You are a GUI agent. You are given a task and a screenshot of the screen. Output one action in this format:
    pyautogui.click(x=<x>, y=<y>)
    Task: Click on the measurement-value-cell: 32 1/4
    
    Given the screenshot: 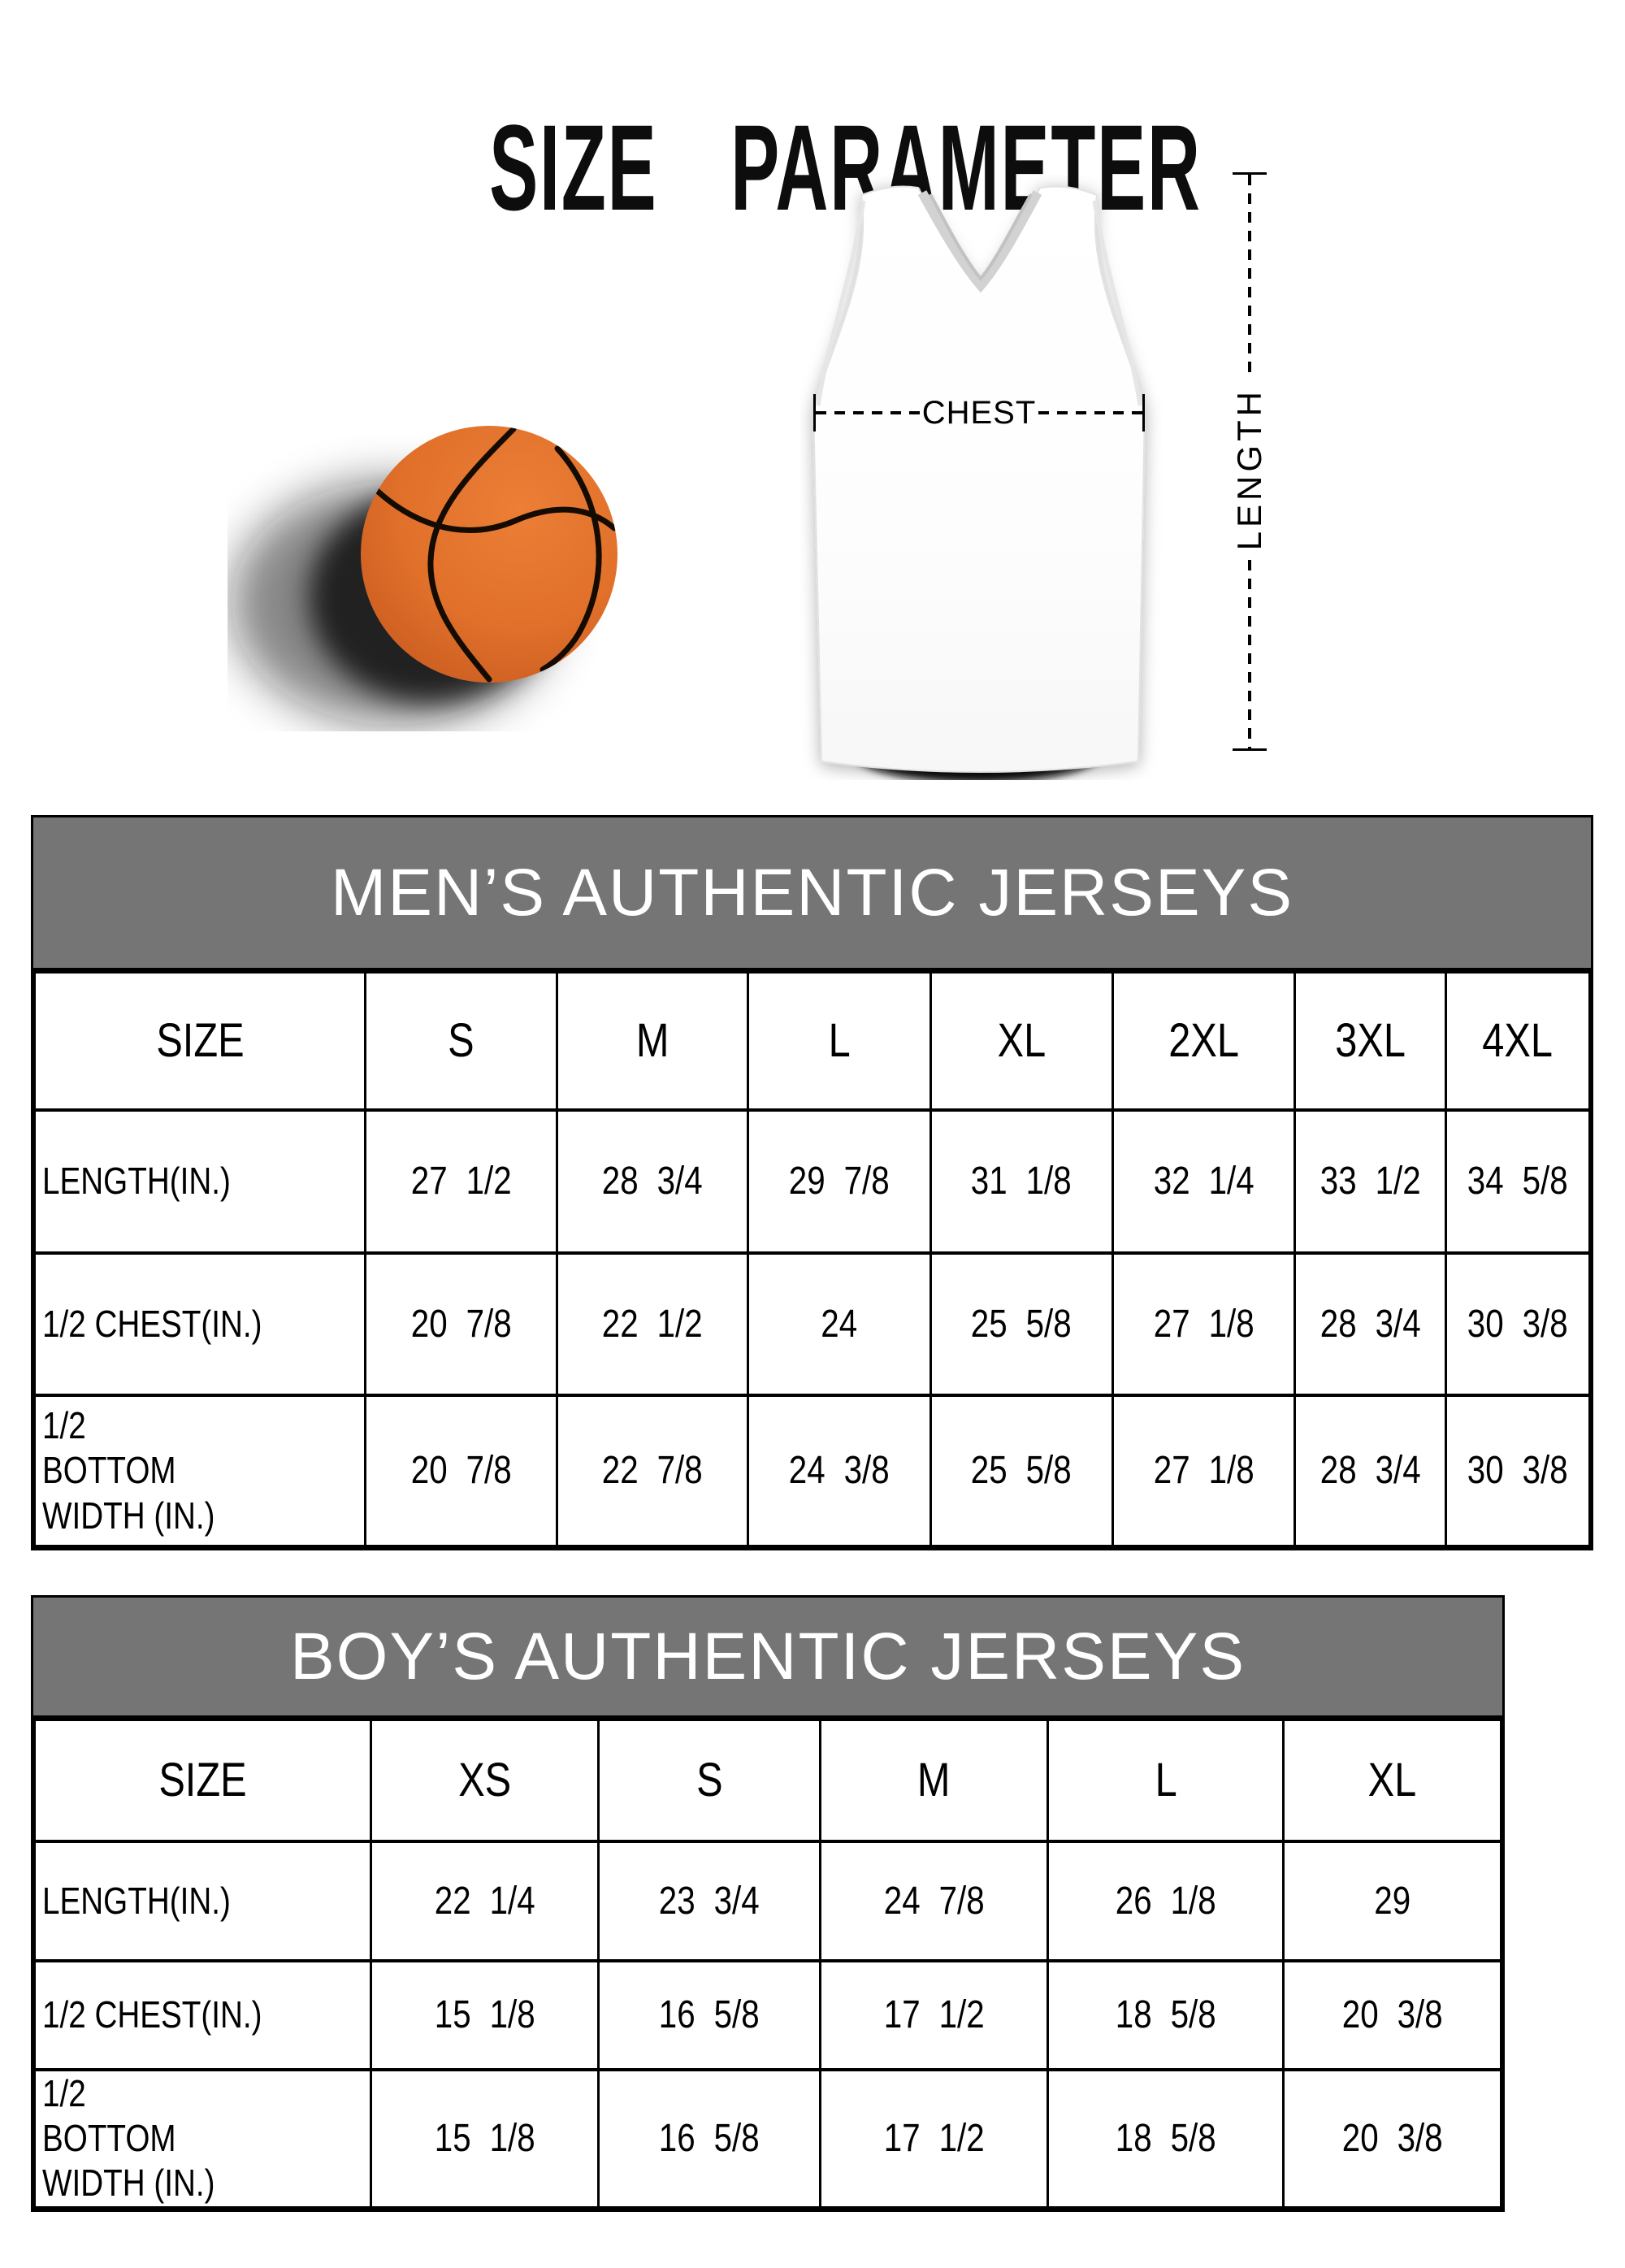 What is the action you would take?
    pyautogui.click(x=1203, y=1181)
    